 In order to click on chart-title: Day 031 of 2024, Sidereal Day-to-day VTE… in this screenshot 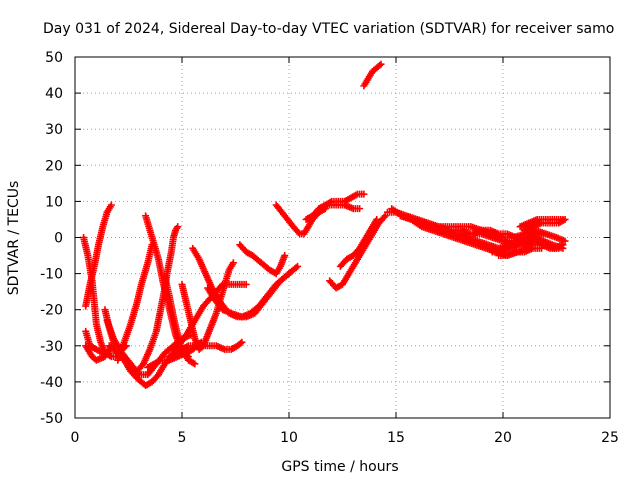, I will do `click(328, 29)`.